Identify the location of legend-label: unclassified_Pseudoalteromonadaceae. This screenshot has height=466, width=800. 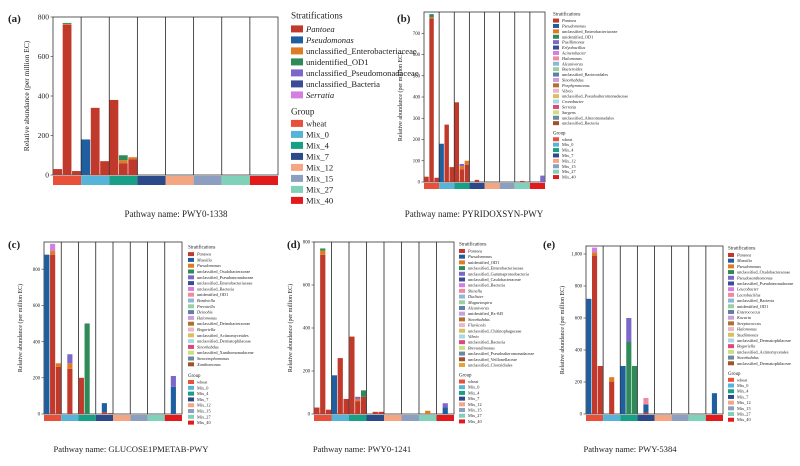
(595, 96).